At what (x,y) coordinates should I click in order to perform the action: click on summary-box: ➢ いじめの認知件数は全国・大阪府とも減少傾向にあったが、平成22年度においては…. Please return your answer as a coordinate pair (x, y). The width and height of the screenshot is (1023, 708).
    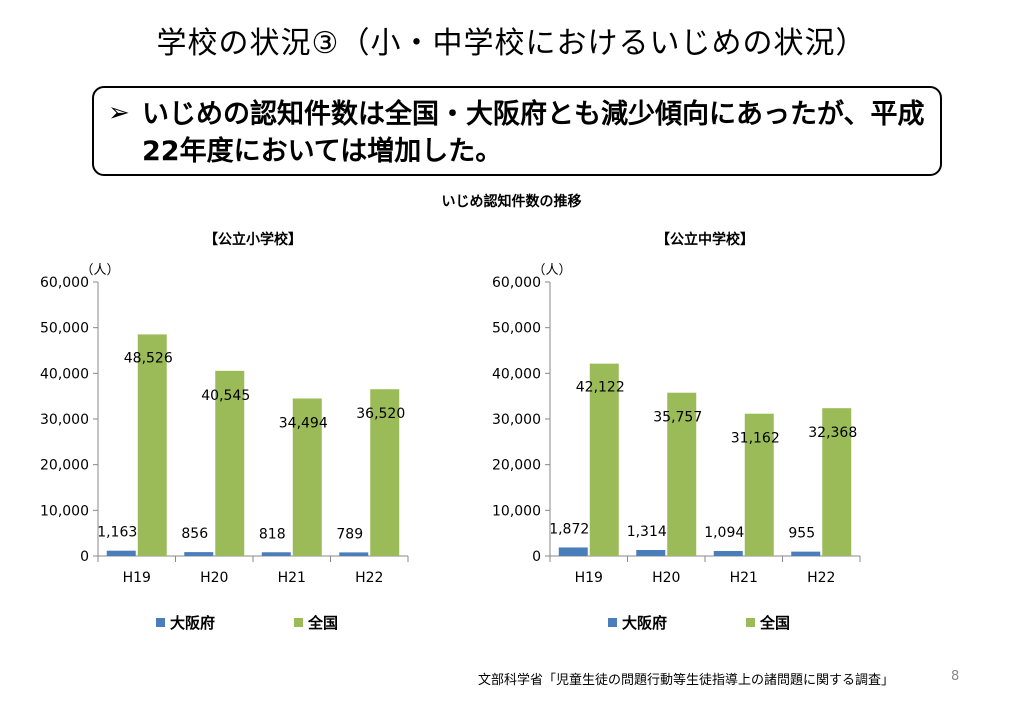
    Looking at the image, I should click on (517, 131).